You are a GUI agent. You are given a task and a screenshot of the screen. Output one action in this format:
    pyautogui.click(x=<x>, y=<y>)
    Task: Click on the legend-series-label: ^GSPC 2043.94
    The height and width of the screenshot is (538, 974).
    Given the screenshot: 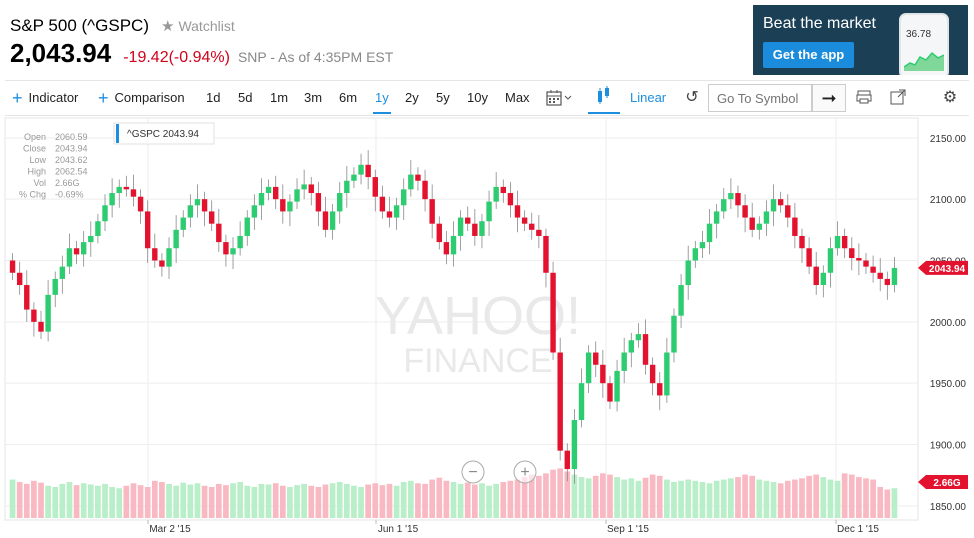 What is the action you would take?
    pyautogui.click(x=163, y=134)
    